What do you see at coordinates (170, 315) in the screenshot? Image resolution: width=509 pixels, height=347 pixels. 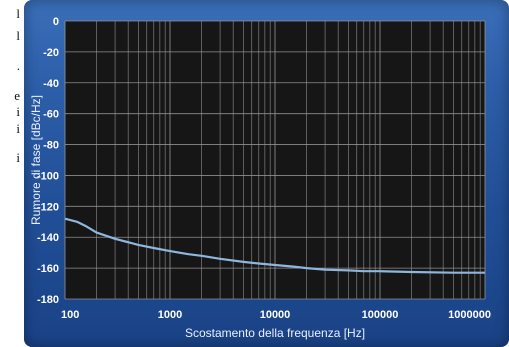 I see `x-tick-label: 1000` at bounding box center [170, 315].